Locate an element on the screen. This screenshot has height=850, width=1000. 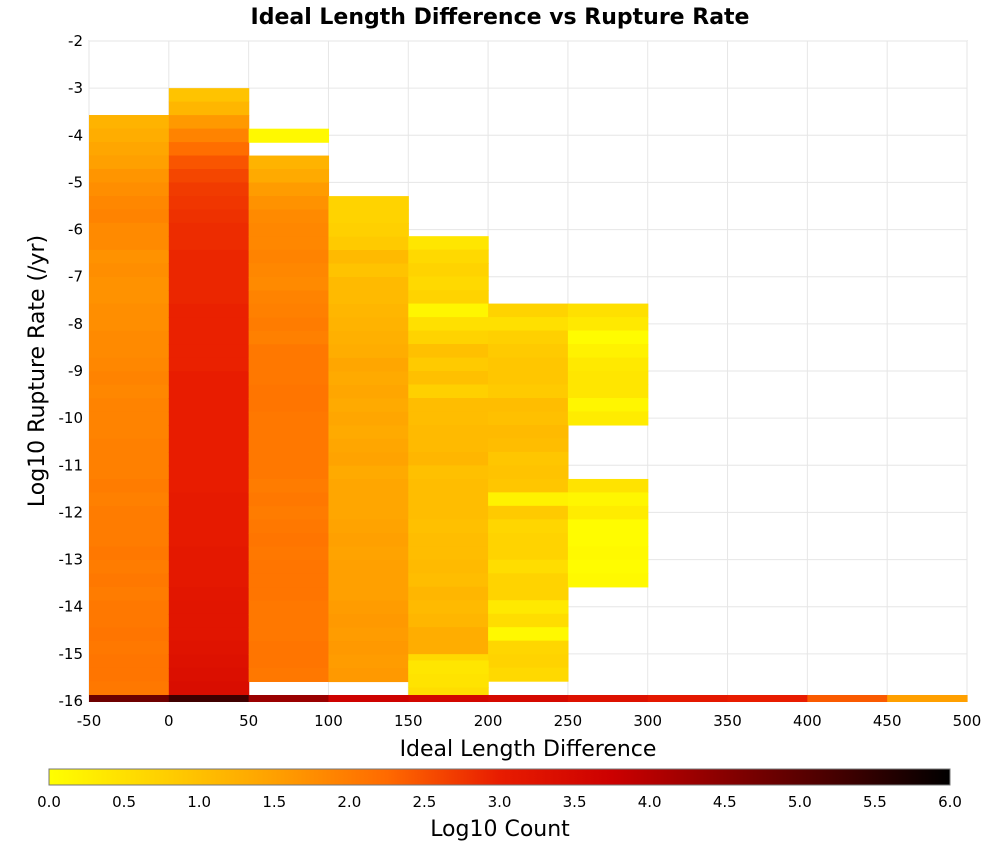
x-tick-label: 200 is located at coordinates (488, 721).